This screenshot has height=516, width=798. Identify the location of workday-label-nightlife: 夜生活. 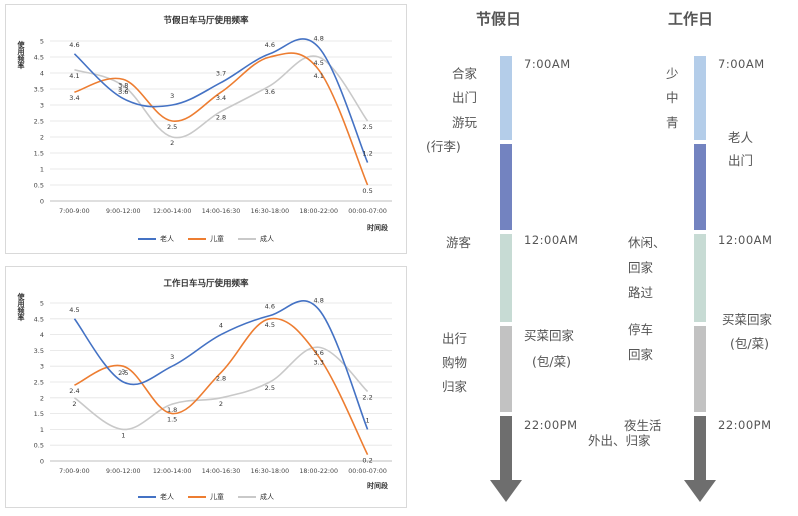
(643, 425).